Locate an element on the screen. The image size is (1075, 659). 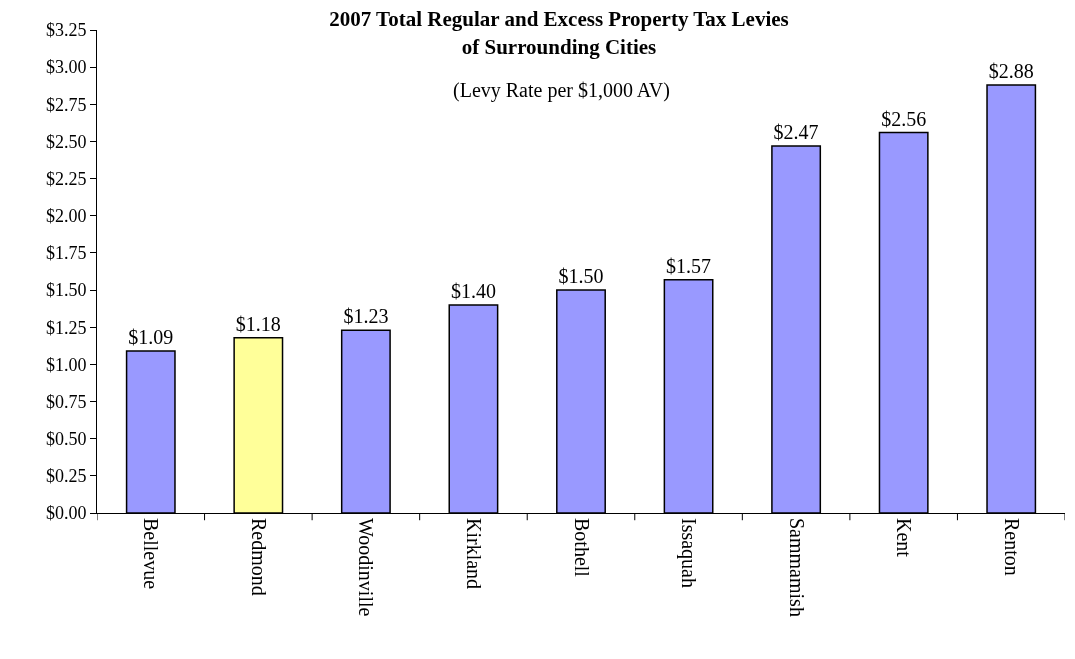
data-label: $2.47 is located at coordinates (796, 131).